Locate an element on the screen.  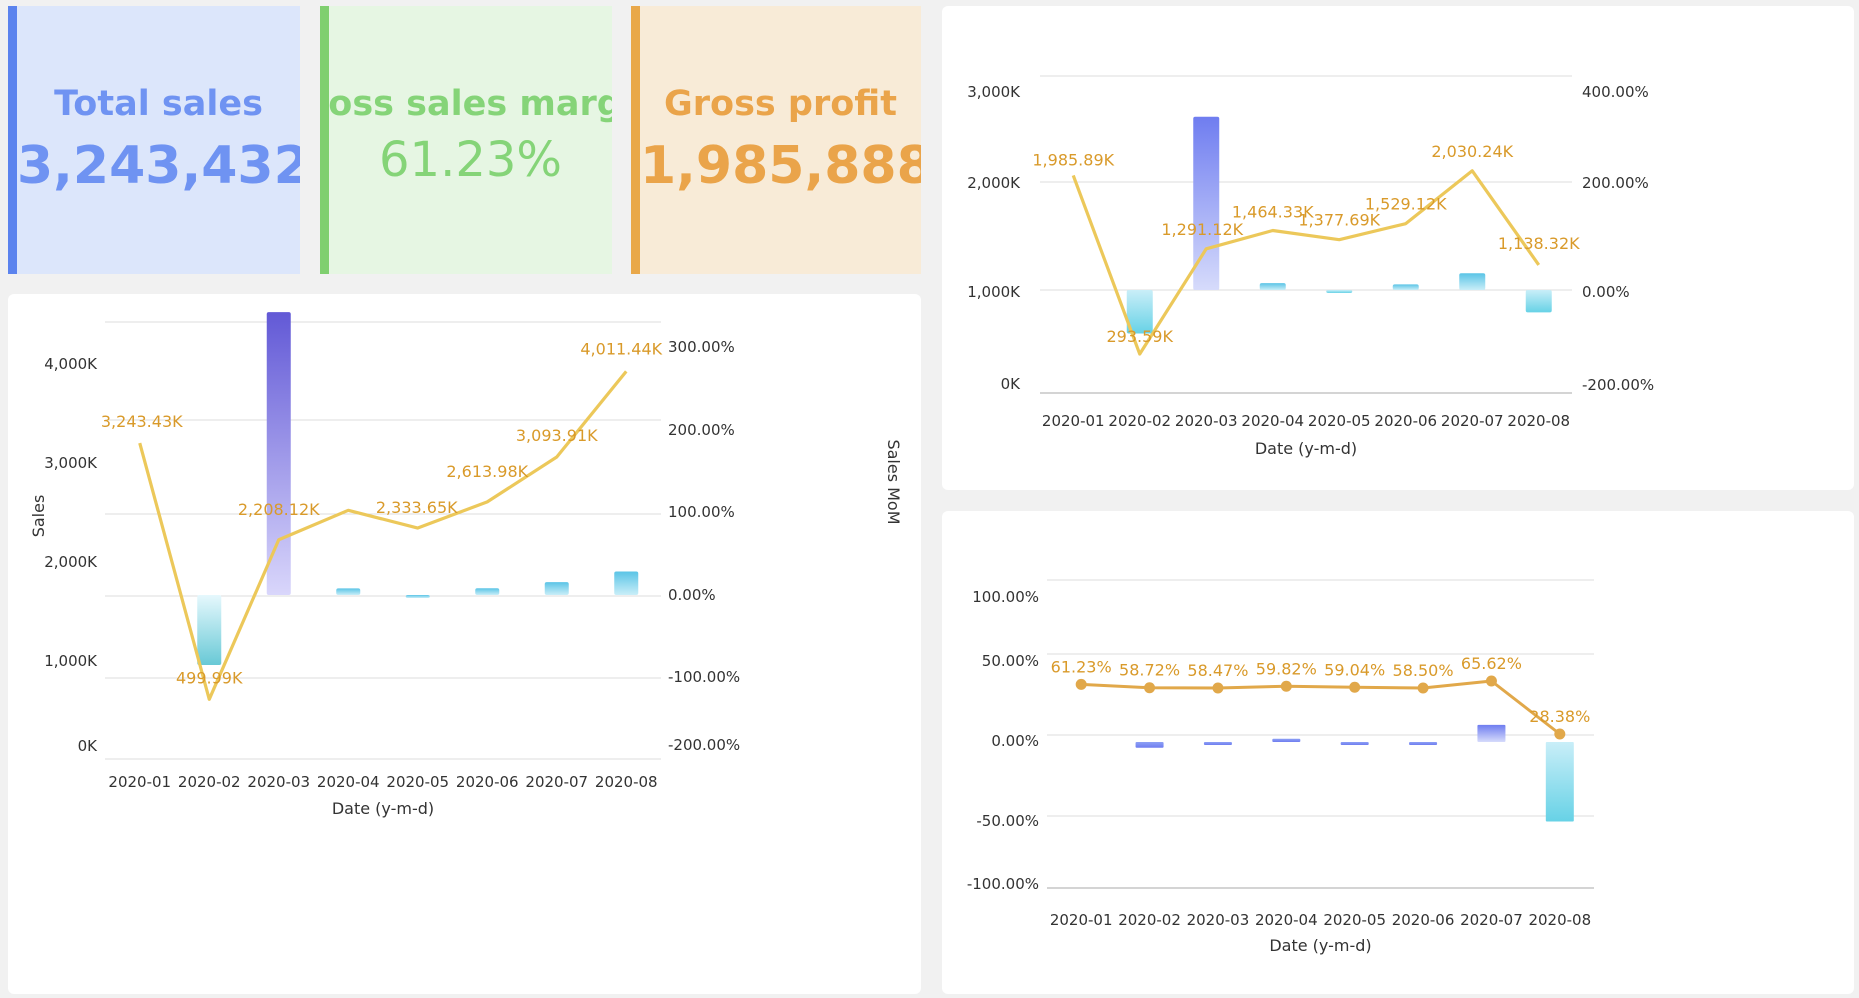
kpi-value: 3,243,432 is located at coordinates (158, 166).